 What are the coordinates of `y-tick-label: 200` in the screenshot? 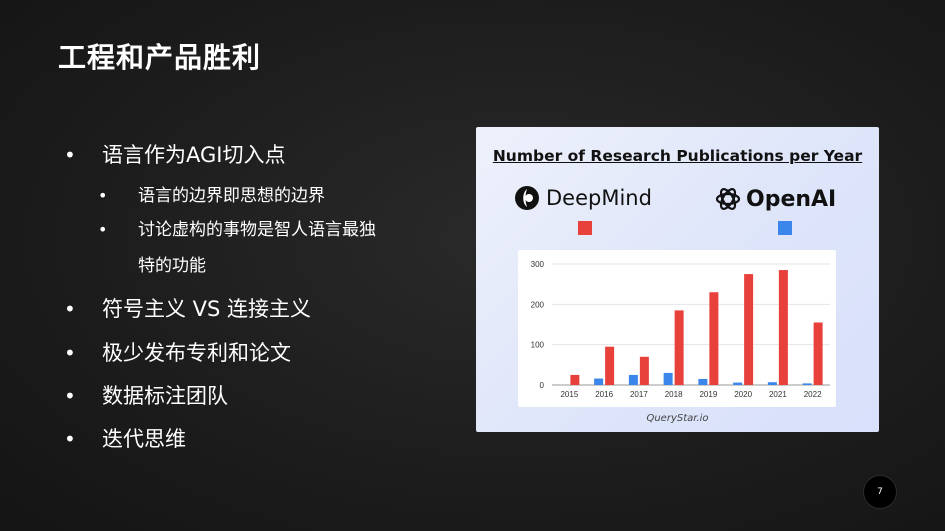 It's located at (538, 304).